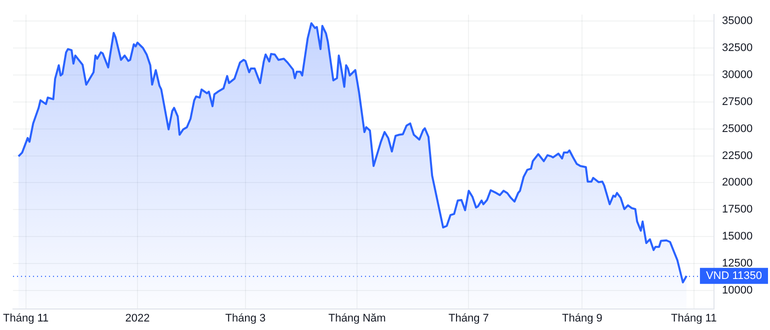 This screenshot has height=330, width=770. I want to click on y-tick-label: 32500, so click(737, 48).